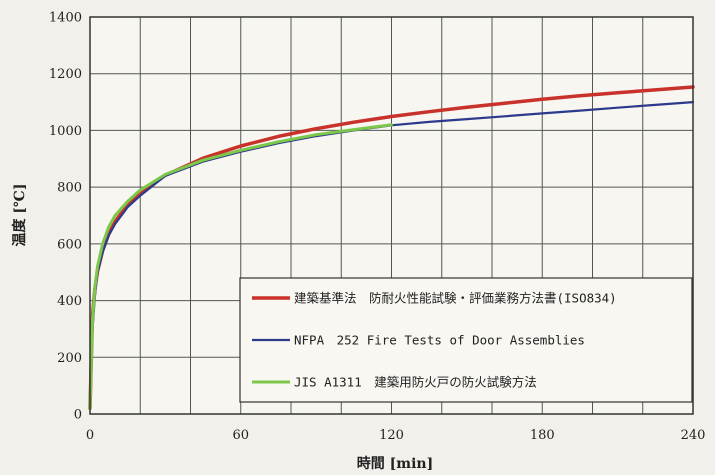  Describe the element at coordinates (90, 435) in the screenshot. I see `x-tick-label: 0` at that location.